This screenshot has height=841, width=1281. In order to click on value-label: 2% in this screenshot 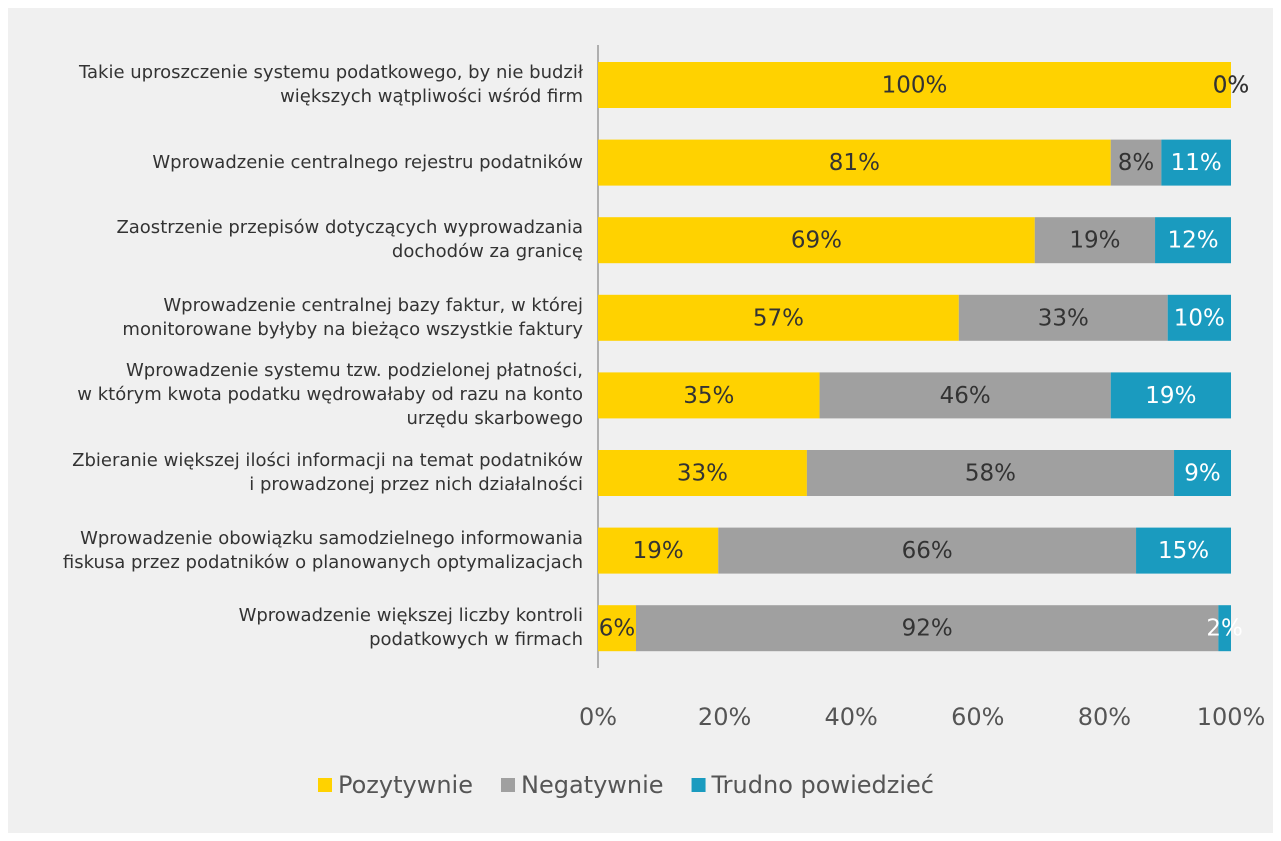, I will do `click(1224, 629)`.